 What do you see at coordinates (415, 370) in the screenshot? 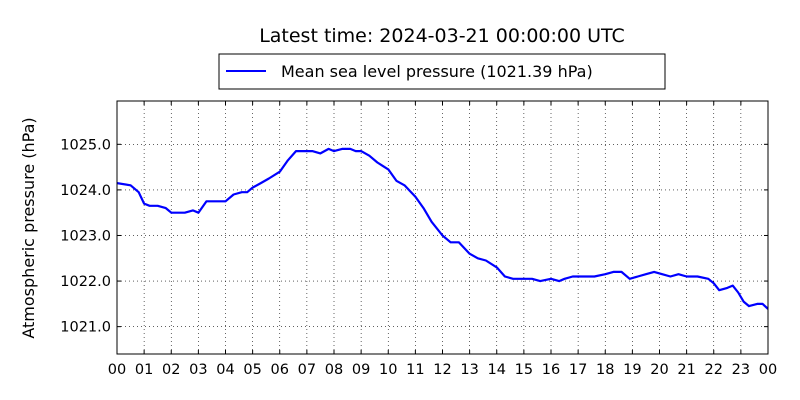
I see `x-tick-label: 11` at bounding box center [415, 370].